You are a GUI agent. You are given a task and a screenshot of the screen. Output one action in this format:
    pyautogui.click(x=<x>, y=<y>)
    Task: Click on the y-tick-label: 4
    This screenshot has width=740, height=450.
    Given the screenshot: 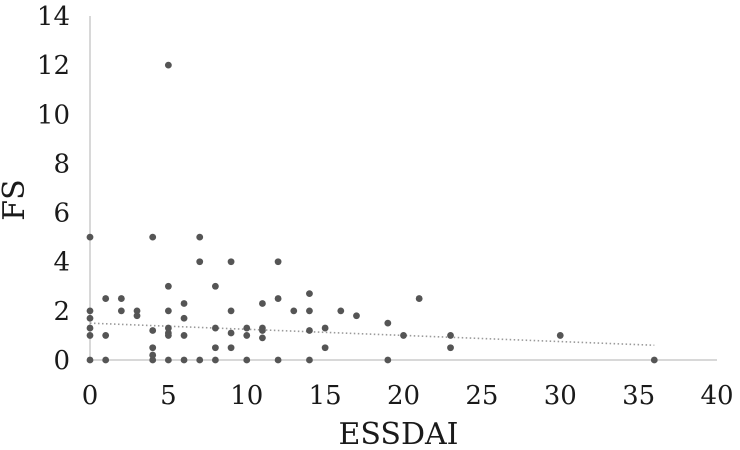 What is the action you would take?
    pyautogui.click(x=61, y=263)
    